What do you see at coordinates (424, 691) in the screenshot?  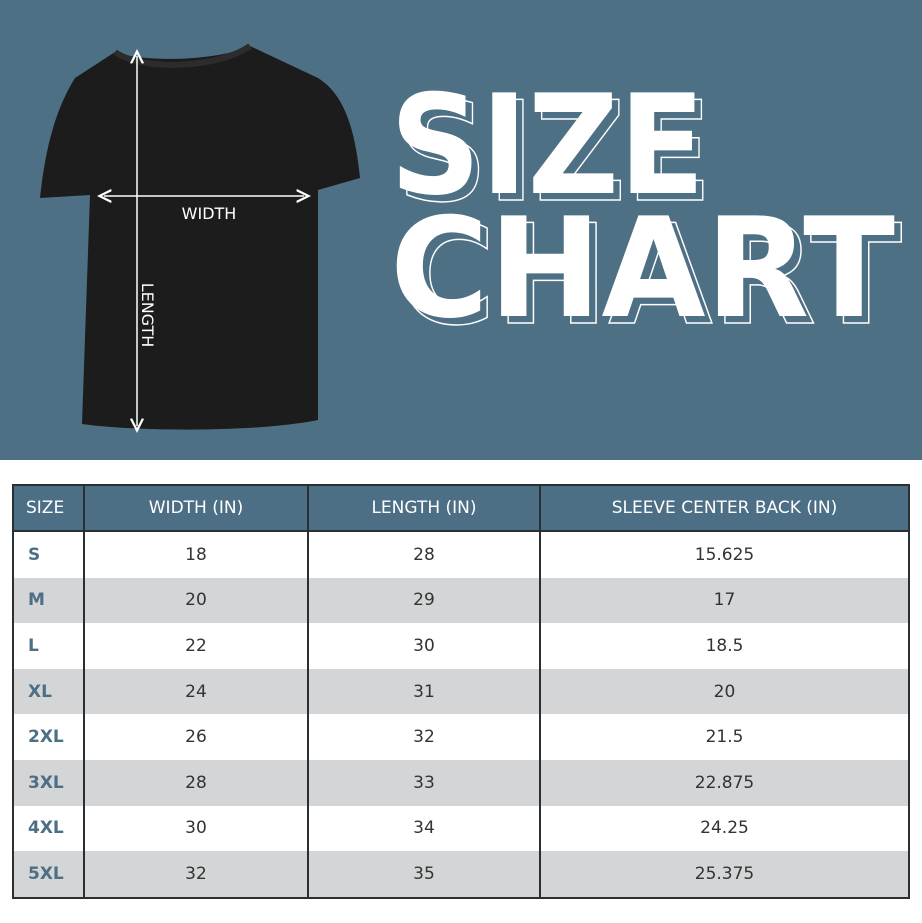 I see `value-cell: 31` at bounding box center [424, 691].